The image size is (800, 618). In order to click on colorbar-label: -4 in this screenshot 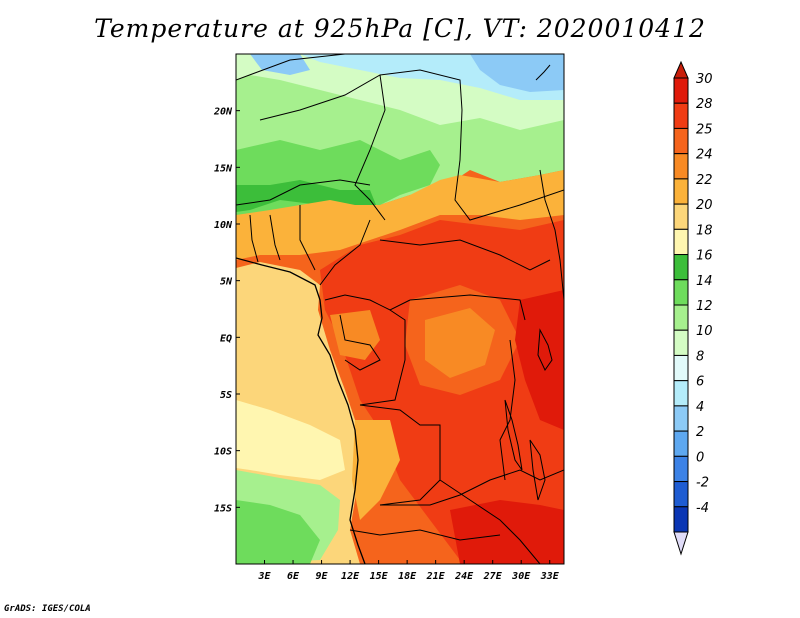, I will do `click(702, 508)`.